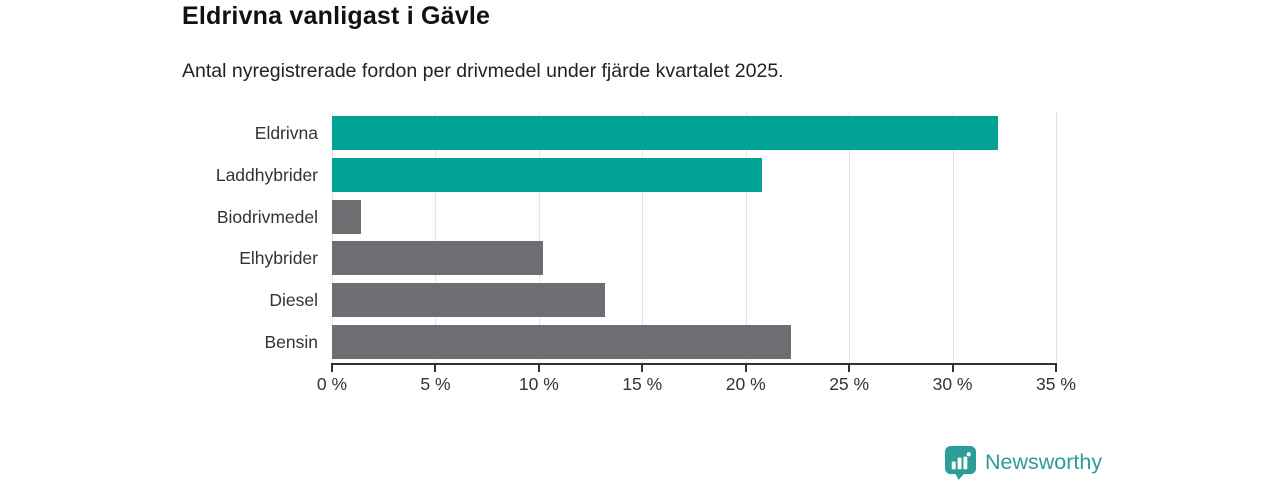  Describe the element at coordinates (745, 384) in the screenshot. I see `tick-label: 20 %` at that location.